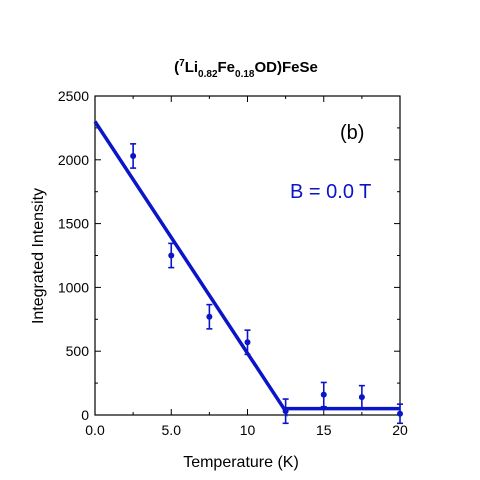 The width and height of the screenshot is (480, 480). What do you see at coordinates (286, 67) in the screenshot?
I see `title-part: OD)FeSe` at bounding box center [286, 67].